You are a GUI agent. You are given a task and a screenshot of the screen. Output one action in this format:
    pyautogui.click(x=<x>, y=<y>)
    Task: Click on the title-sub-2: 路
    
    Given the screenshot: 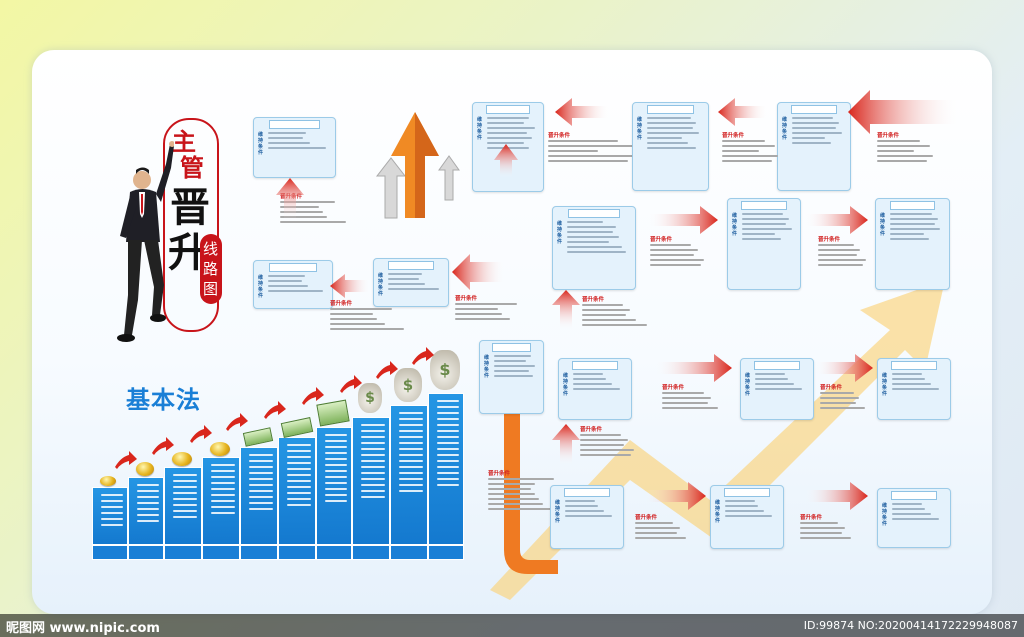 What is the action you would take?
    pyautogui.click(x=211, y=269)
    